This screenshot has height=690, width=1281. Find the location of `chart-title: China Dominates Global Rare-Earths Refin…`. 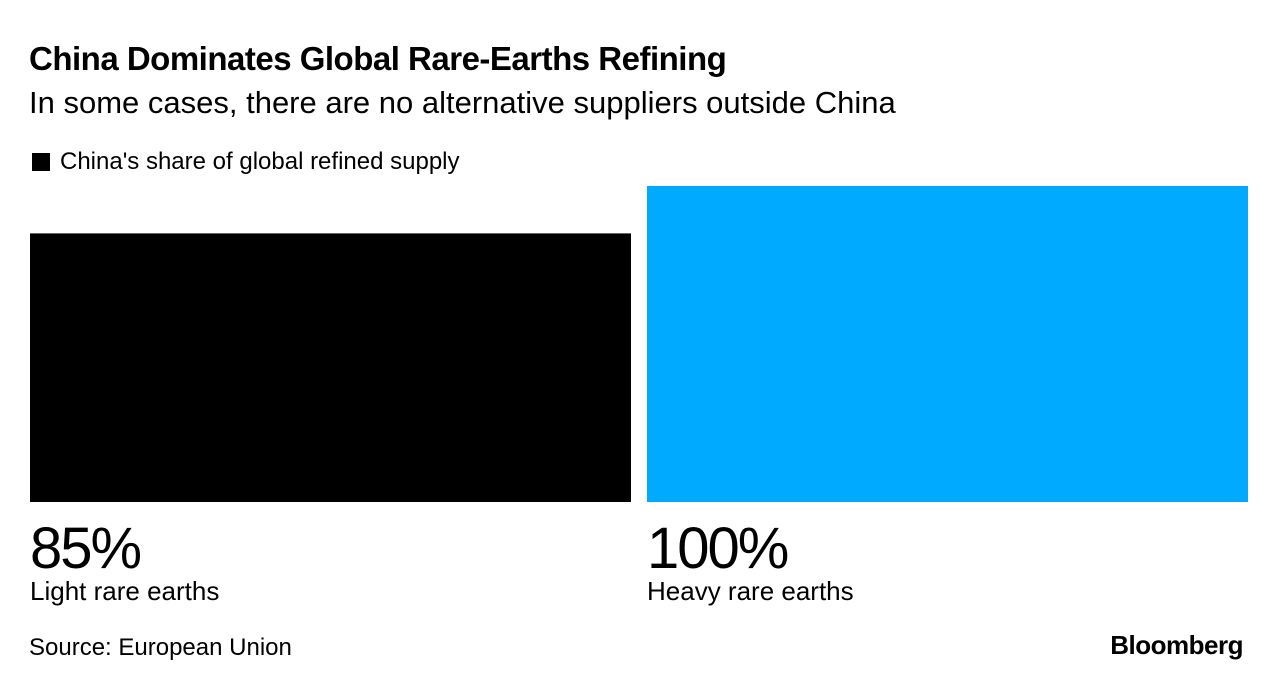

chart-title: China Dominates Global Rare-Earths Refin… is located at coordinates (378, 58).